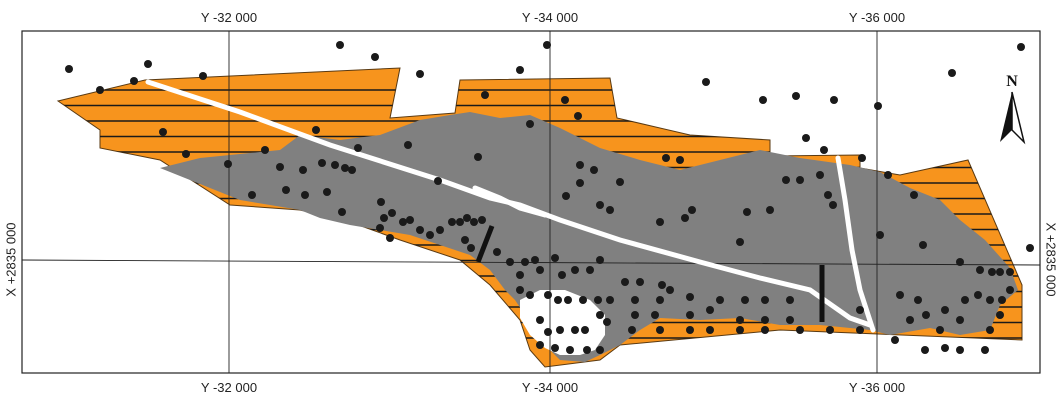  I want to click on grid-label-top-3: Y -36 000, so click(877, 17).